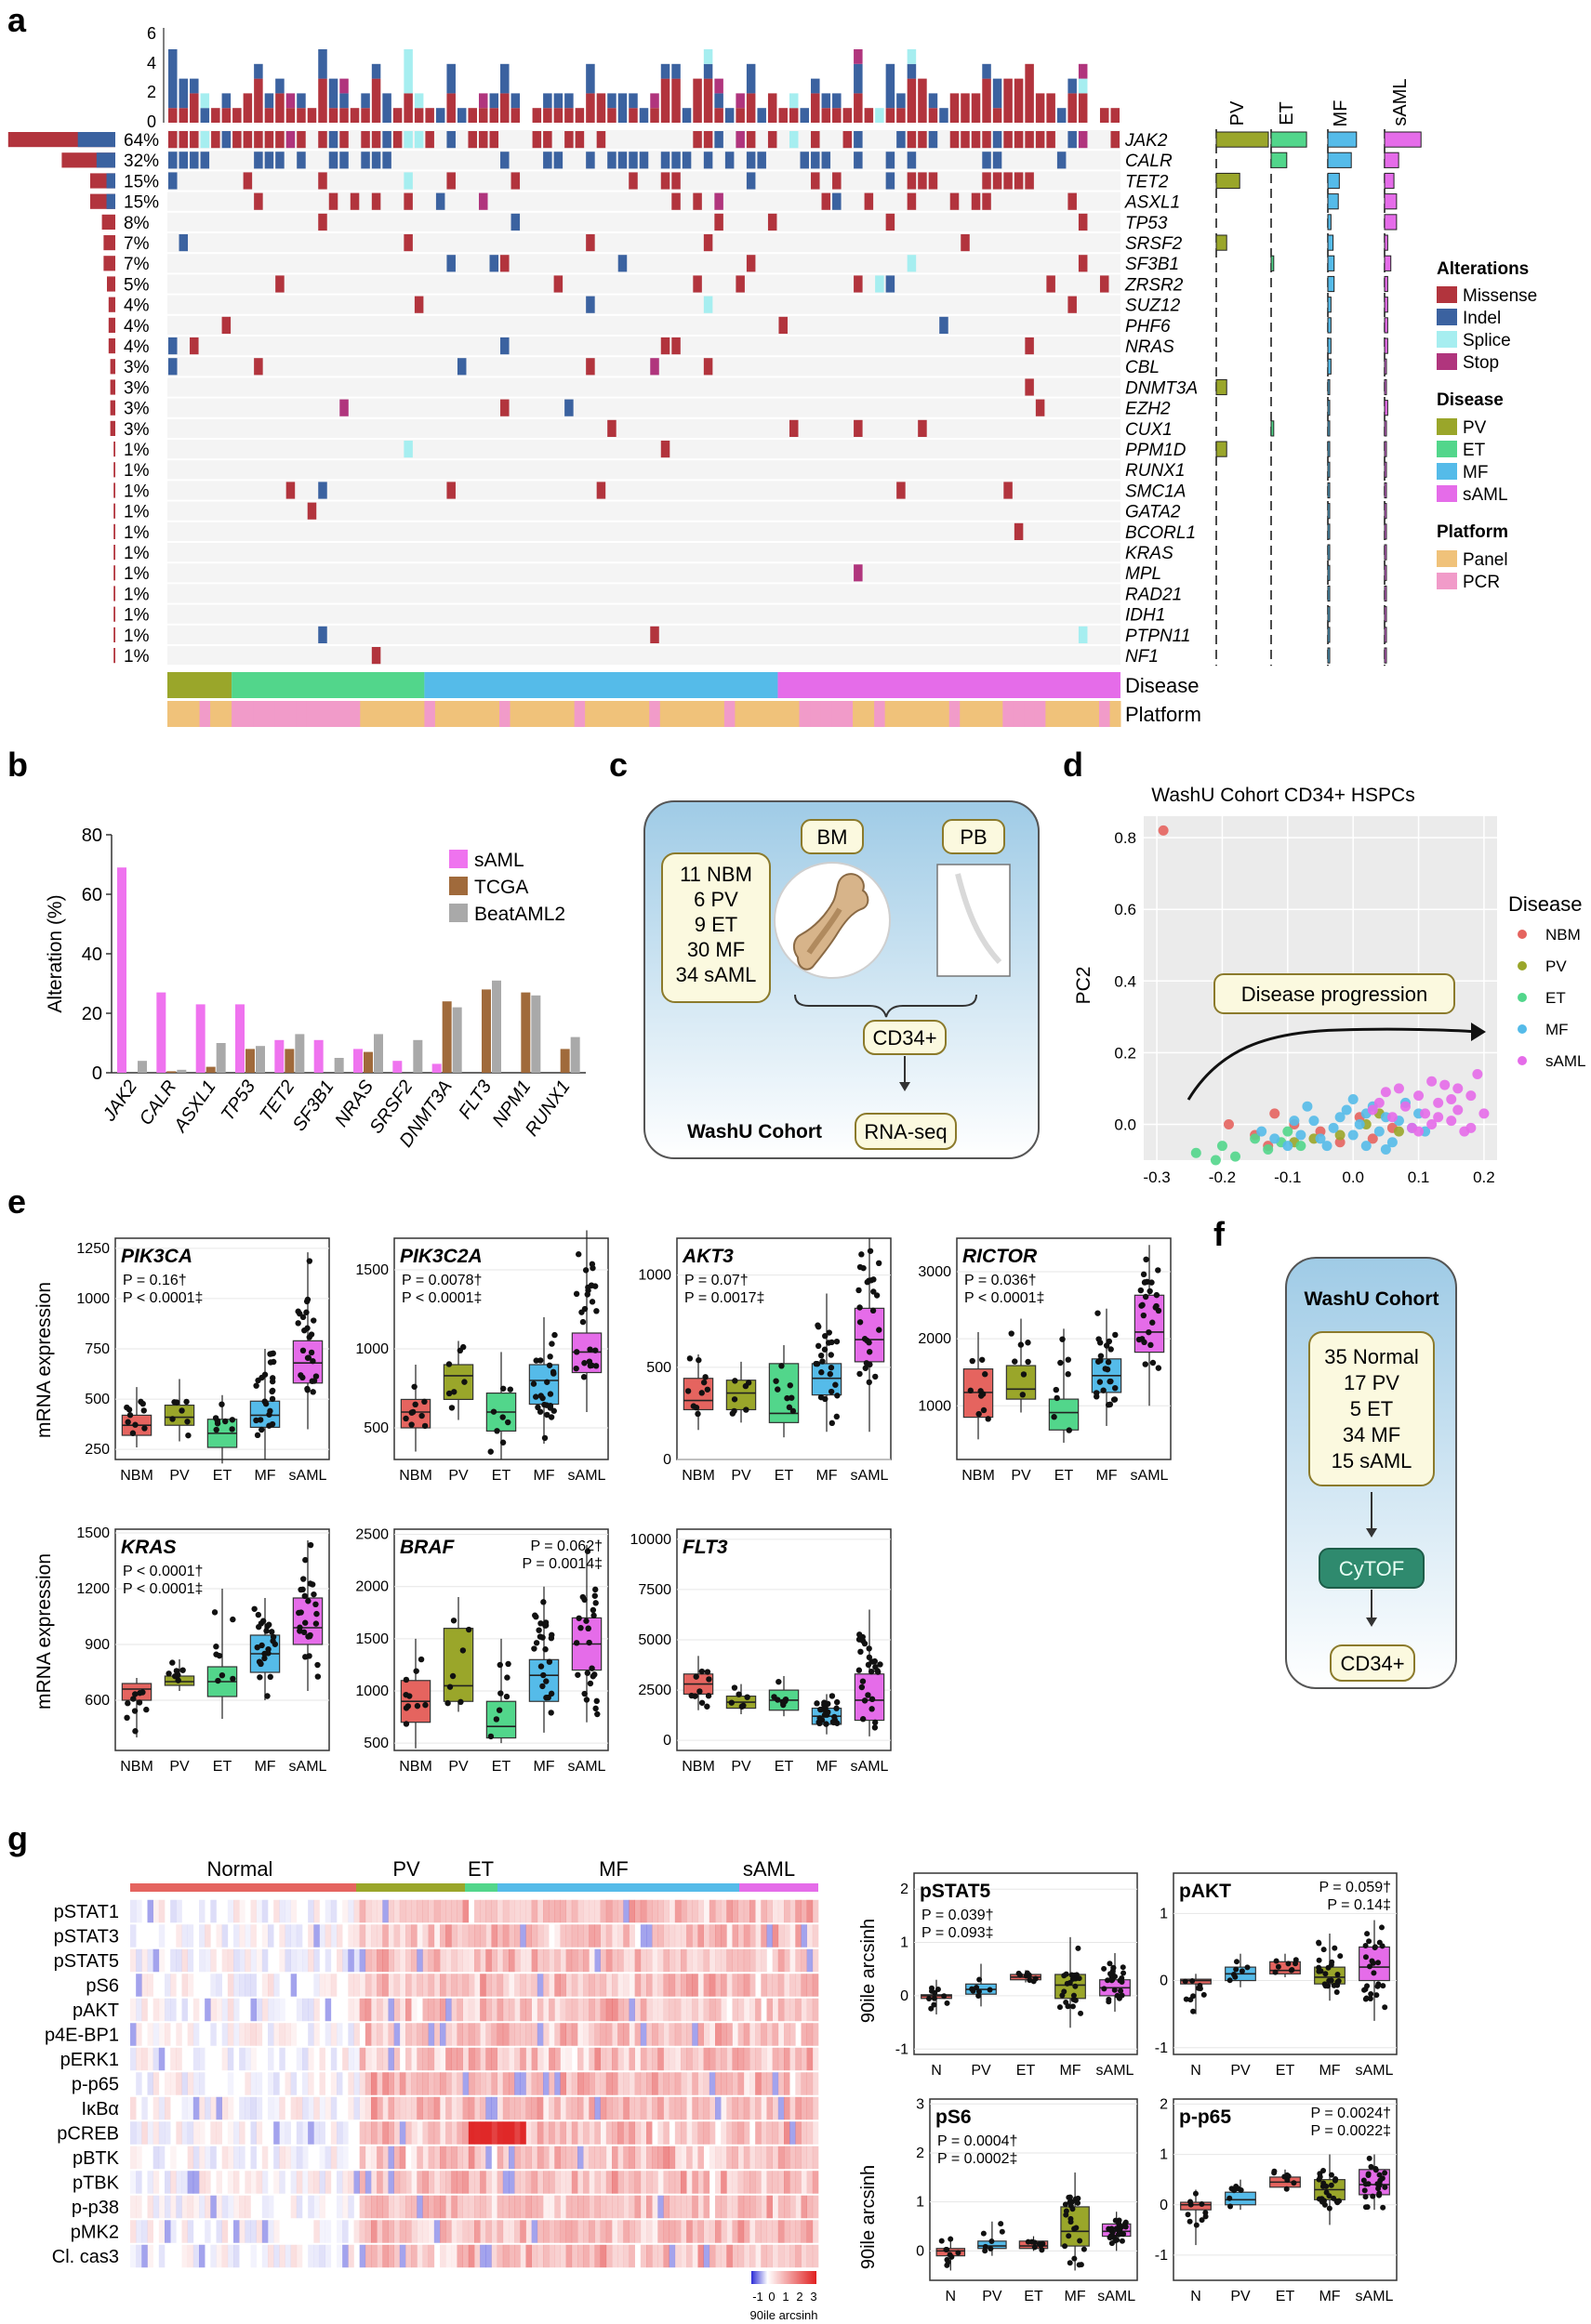 Image resolution: width=1591 pixels, height=2324 pixels. I want to click on boxplot-xtick-label: N, so click(936, 2071).